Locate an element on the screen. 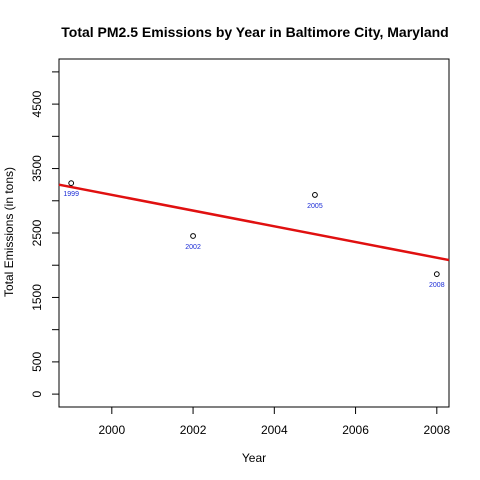  data-point-label: 2002 is located at coordinates (193, 247).